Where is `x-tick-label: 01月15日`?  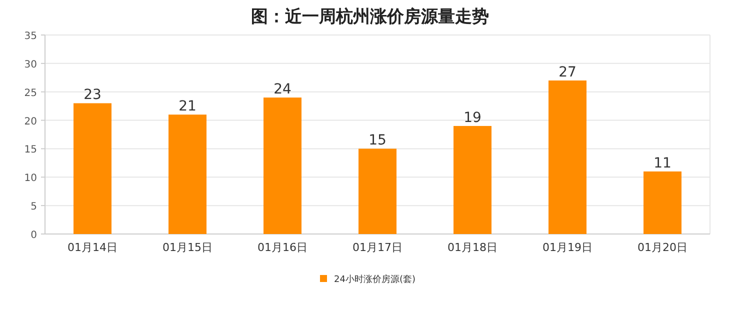 x-tick-label: 01月15日 is located at coordinates (187, 247).